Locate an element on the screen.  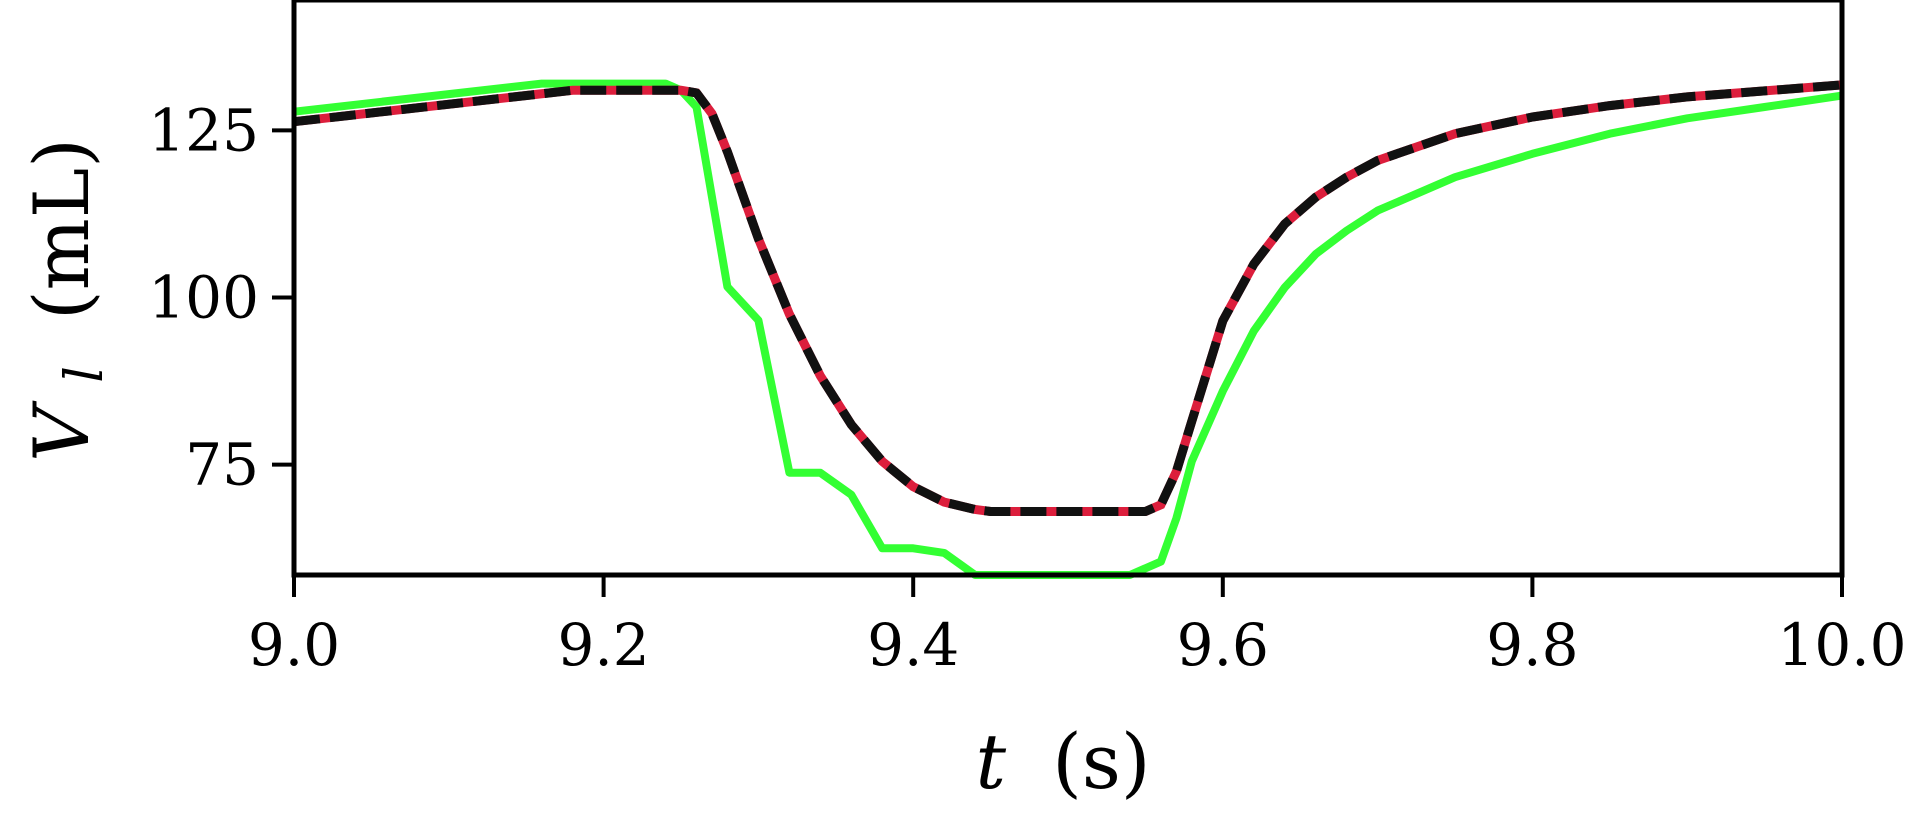
y-axis-label: V l (mL) is located at coordinates (68, 300).